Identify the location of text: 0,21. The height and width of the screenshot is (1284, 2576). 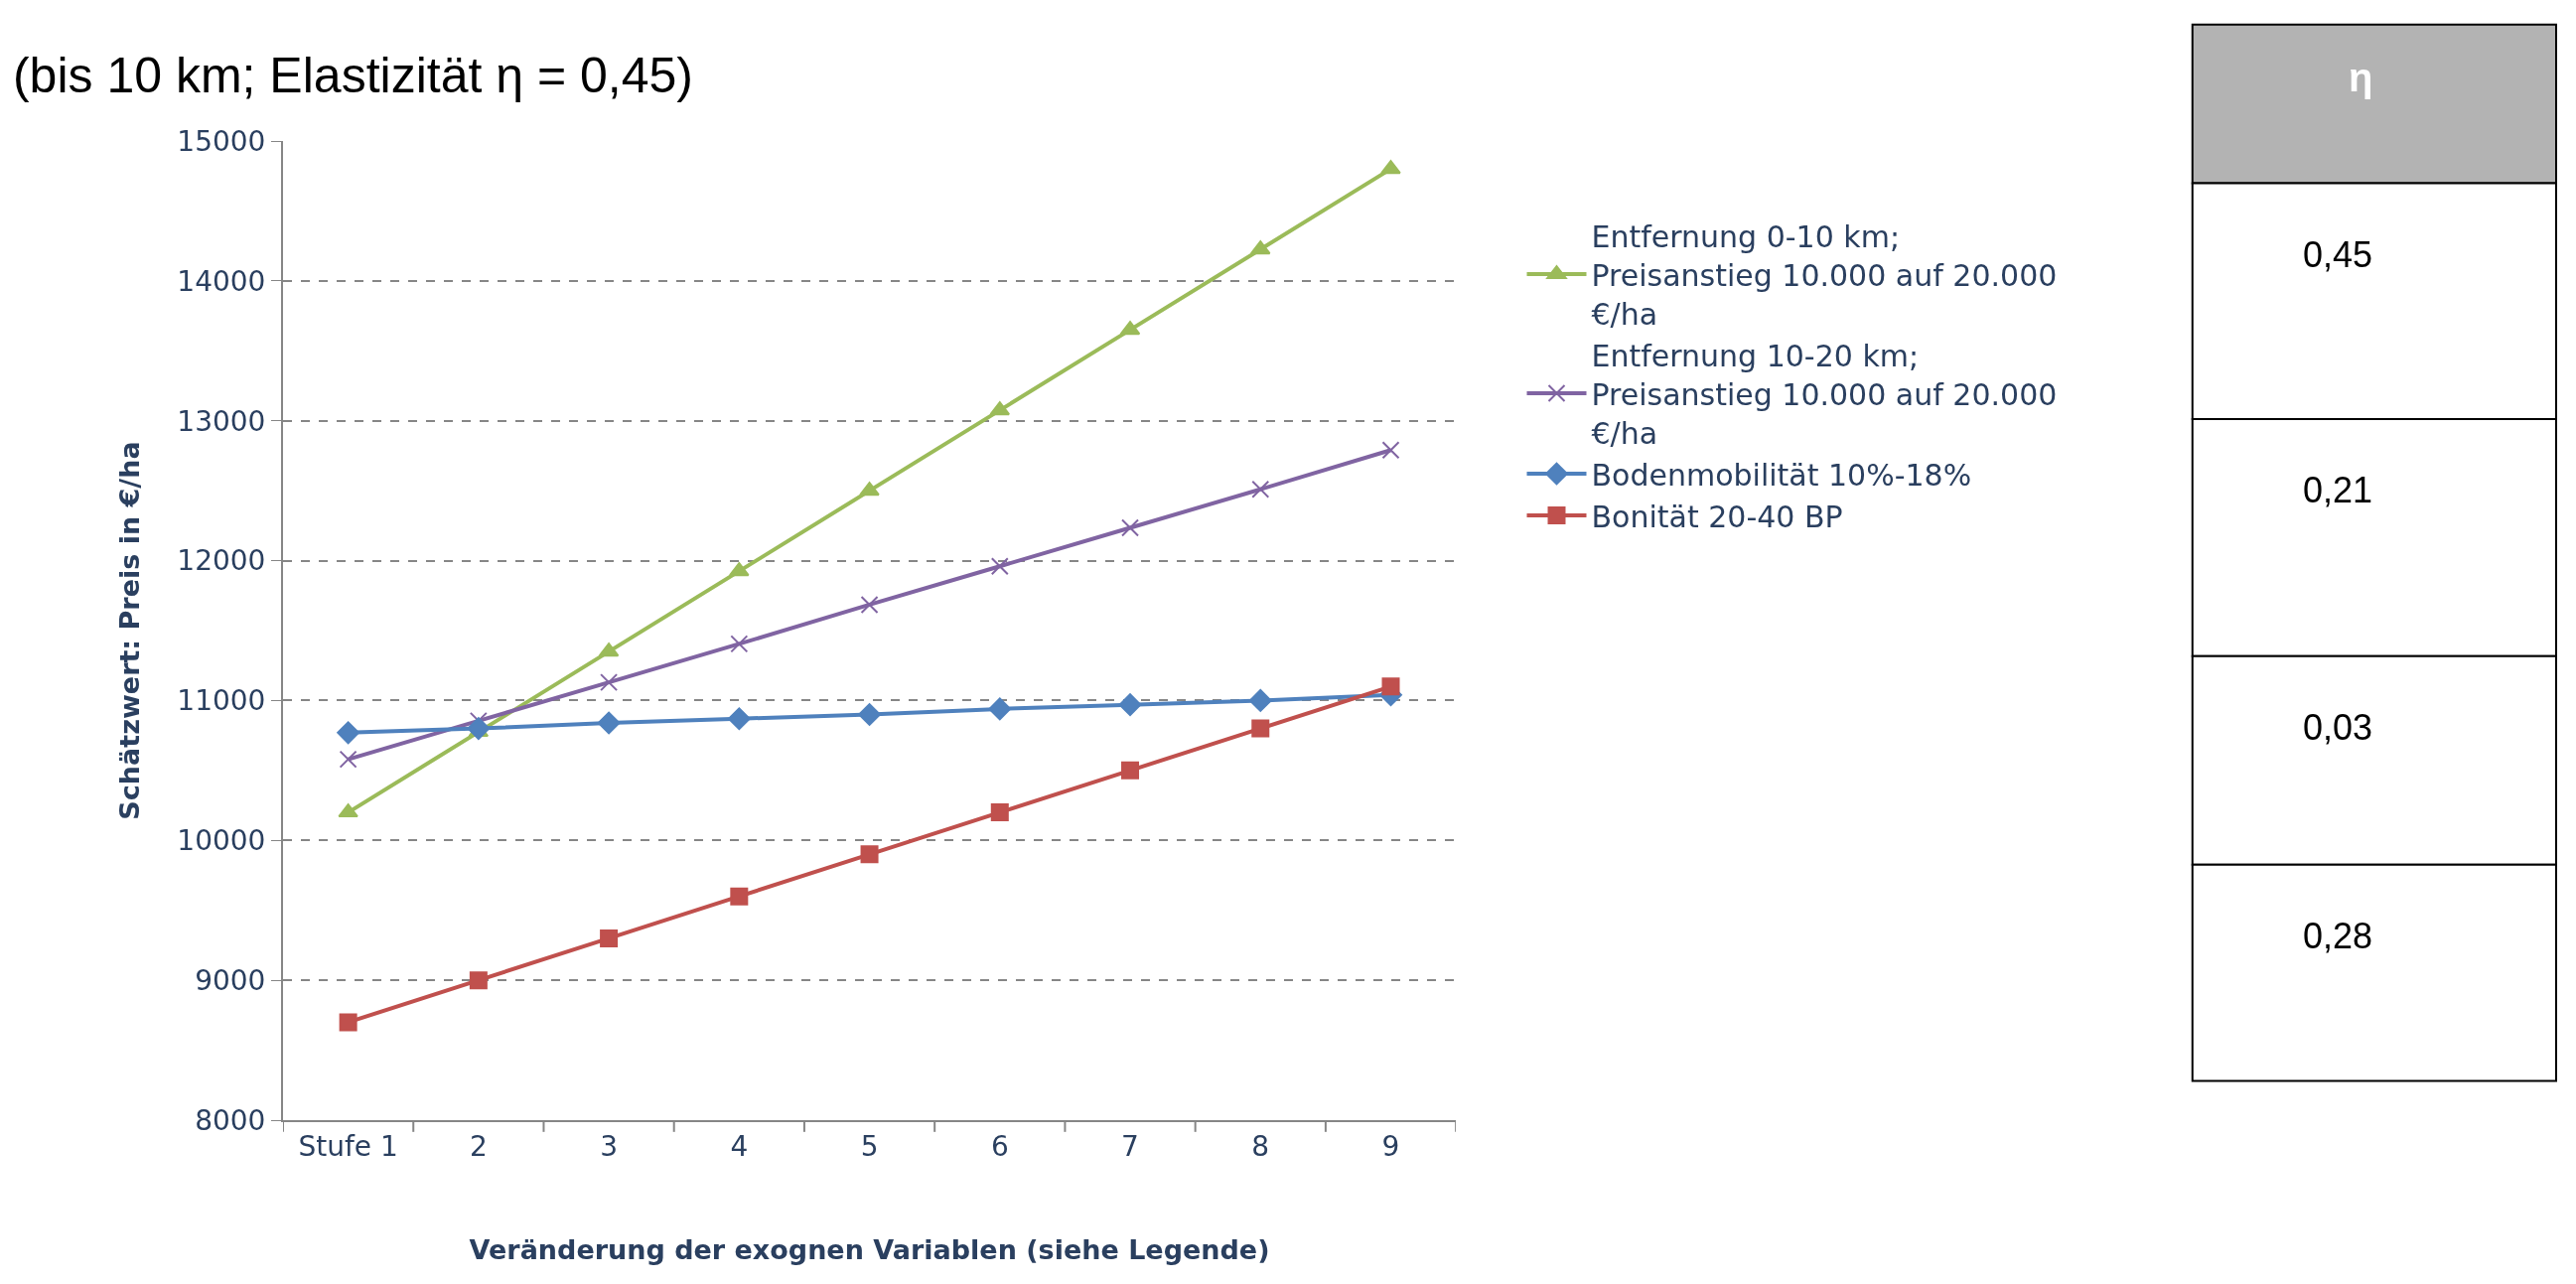
(2338, 490).